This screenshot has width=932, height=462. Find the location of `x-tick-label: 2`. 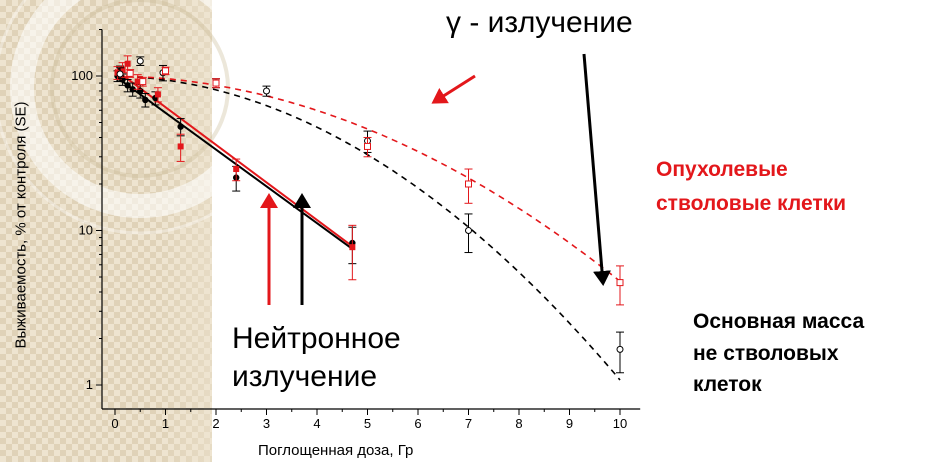

x-tick-label: 2 is located at coordinates (215, 423).